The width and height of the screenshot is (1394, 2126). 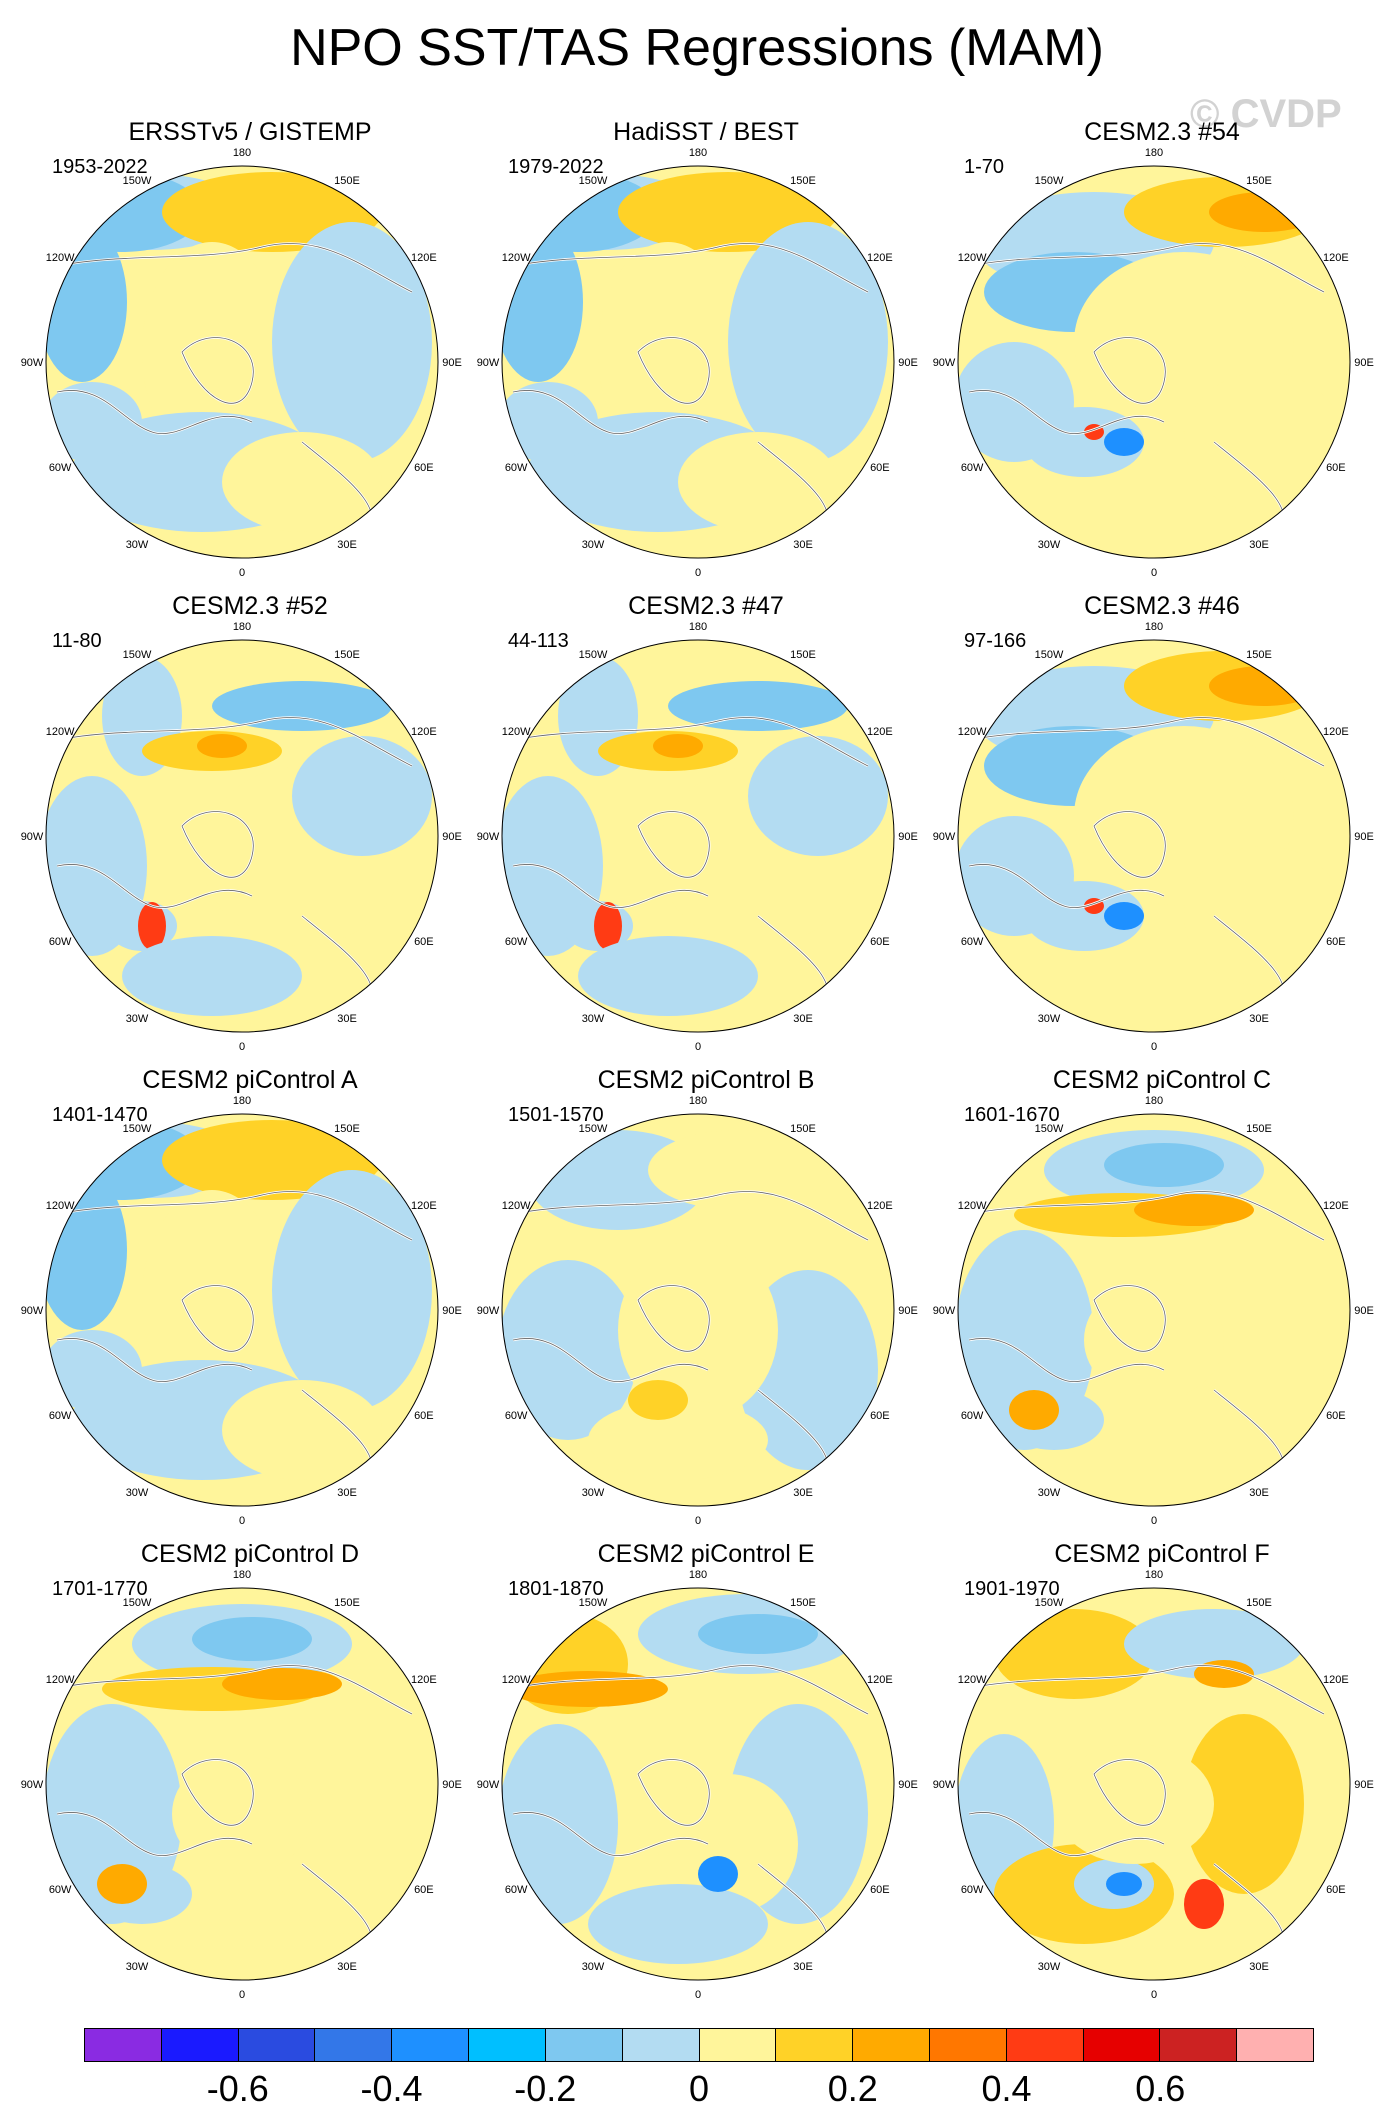 I want to click on longitude-label: 90E, so click(x=452, y=837).